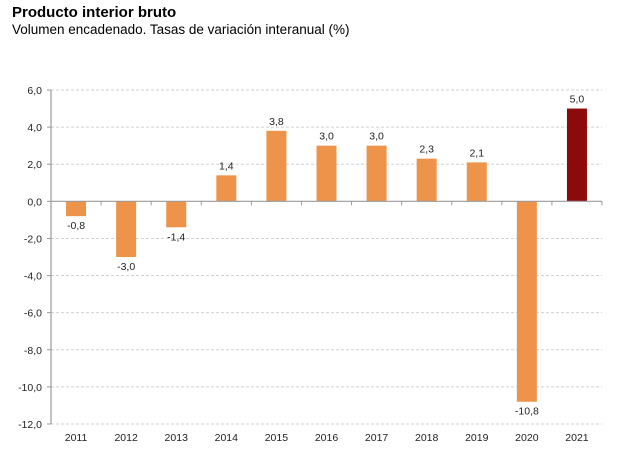 Image resolution: width=632 pixels, height=457 pixels. What do you see at coordinates (477, 438) in the screenshot?
I see `x-tick-label: 2019` at bounding box center [477, 438].